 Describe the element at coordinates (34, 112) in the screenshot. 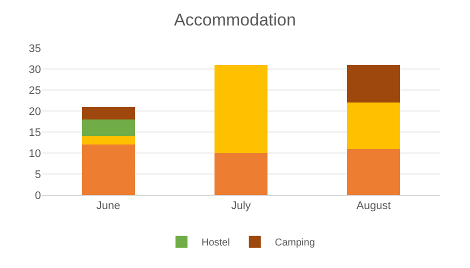

I see `y-tick-label: 20` at that location.